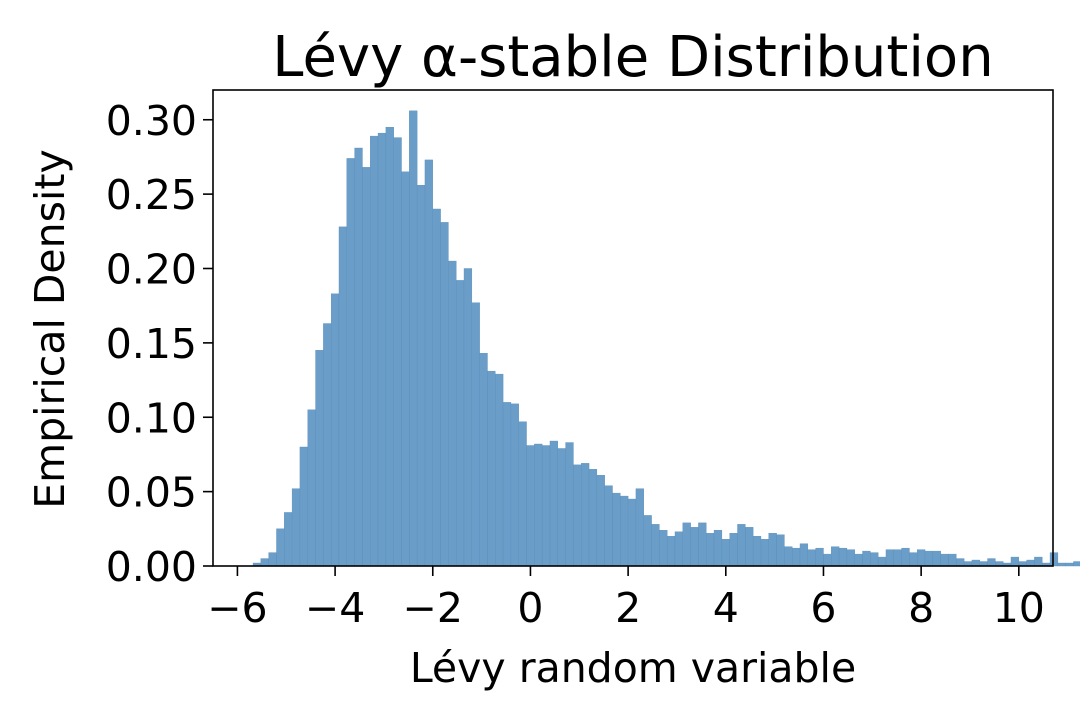 The width and height of the screenshot is (1080, 720). What do you see at coordinates (335, 608) in the screenshot?
I see `x-tick-label: −4` at bounding box center [335, 608].